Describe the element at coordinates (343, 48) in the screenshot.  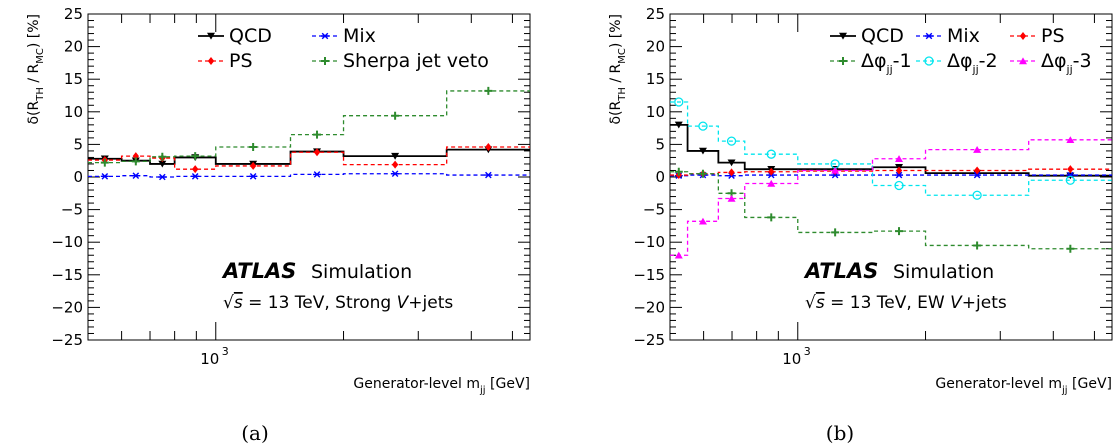
I see `legend: QCD Mix PS Sherpa jet veto` at that location.